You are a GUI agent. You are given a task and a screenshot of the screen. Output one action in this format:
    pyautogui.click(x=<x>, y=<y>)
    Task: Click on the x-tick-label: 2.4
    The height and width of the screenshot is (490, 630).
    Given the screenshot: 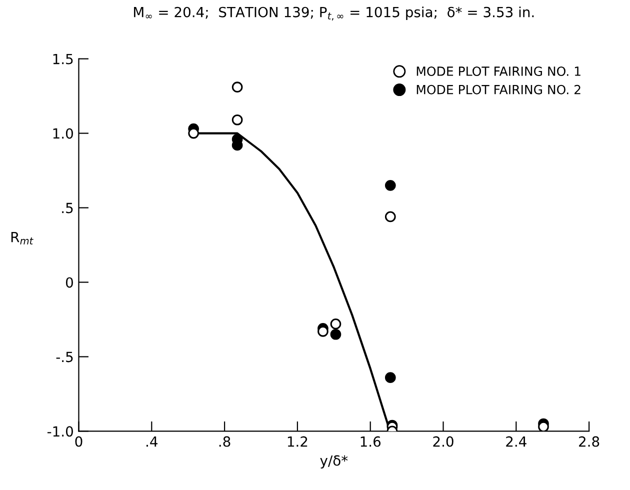 What is the action you would take?
    pyautogui.click(x=516, y=441)
    